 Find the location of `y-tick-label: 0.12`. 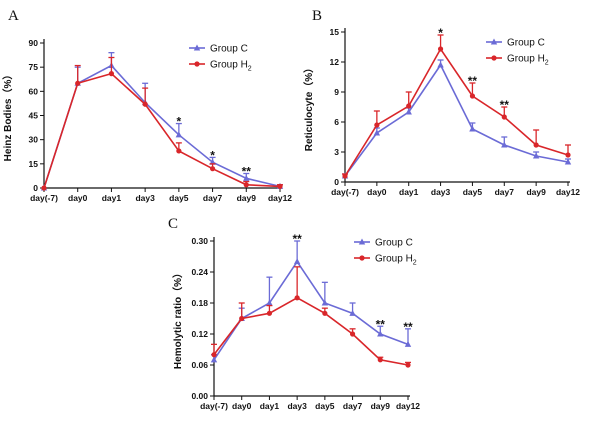

y-tick-label: 0.12 is located at coordinates (199, 334).